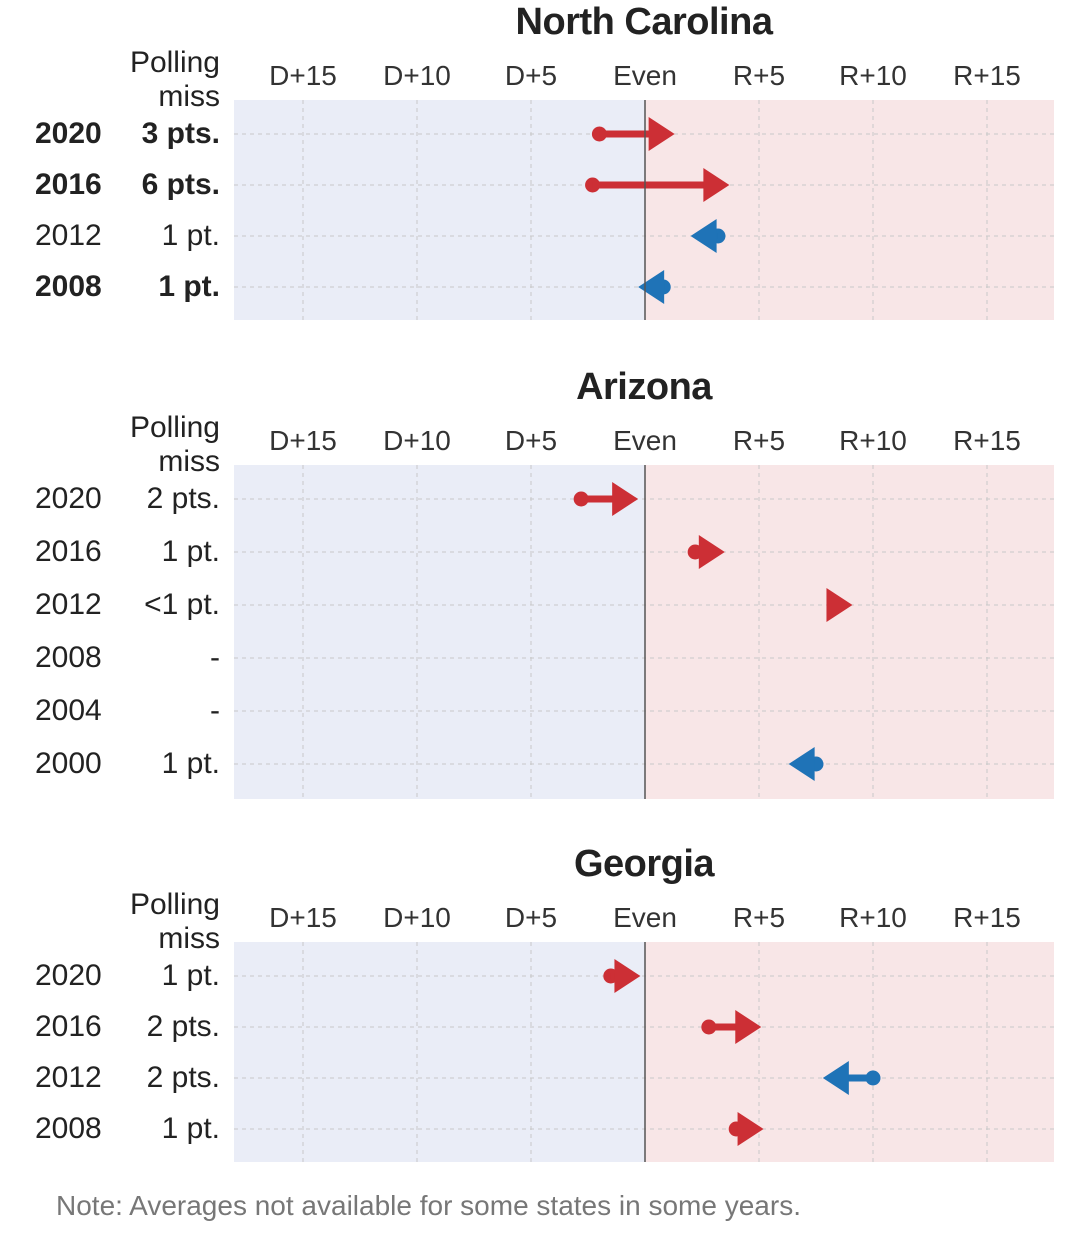 This screenshot has height=1260, width=1080. I want to click on row-year-label: 2004, so click(68, 710).